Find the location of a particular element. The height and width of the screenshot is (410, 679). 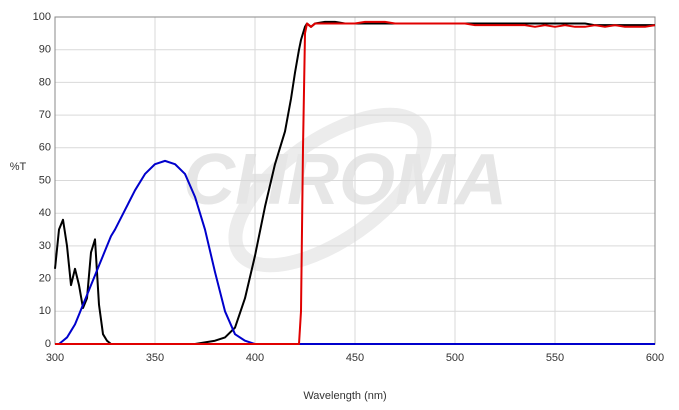

x-tick-label: 600 is located at coordinates (655, 358).